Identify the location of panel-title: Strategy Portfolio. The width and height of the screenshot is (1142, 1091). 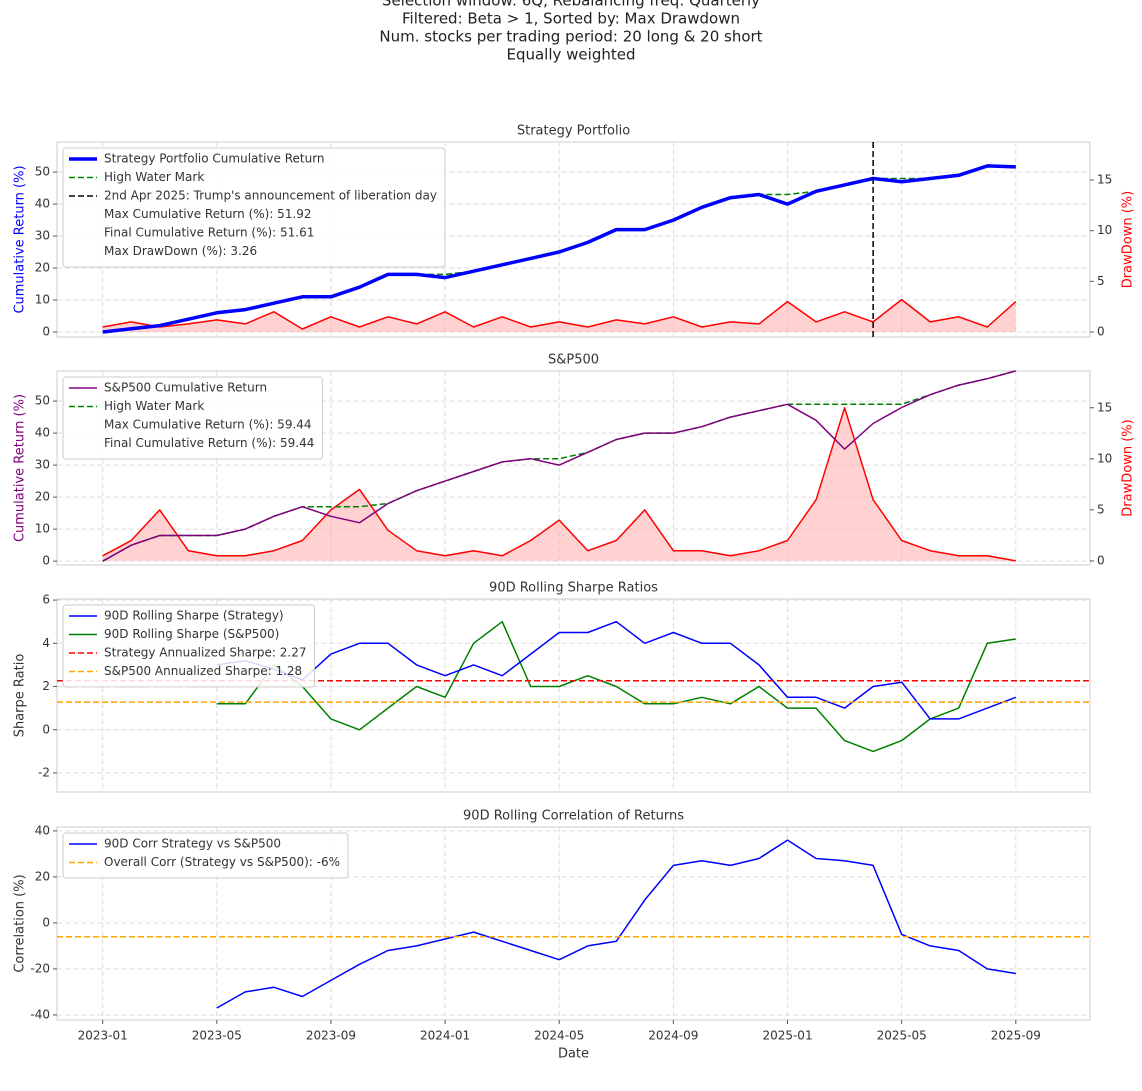
(573, 131).